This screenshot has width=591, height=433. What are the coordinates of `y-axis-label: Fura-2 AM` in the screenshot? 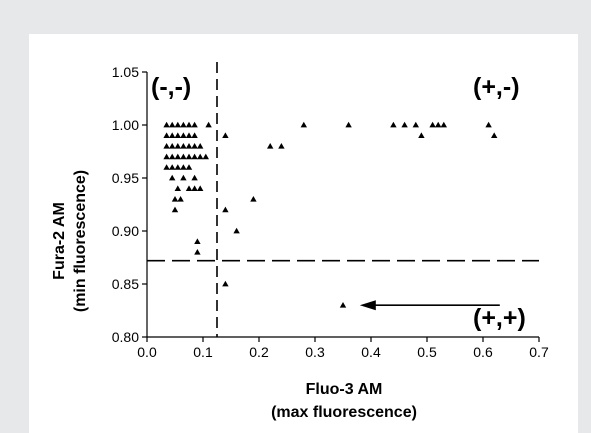 It's located at (59, 241).